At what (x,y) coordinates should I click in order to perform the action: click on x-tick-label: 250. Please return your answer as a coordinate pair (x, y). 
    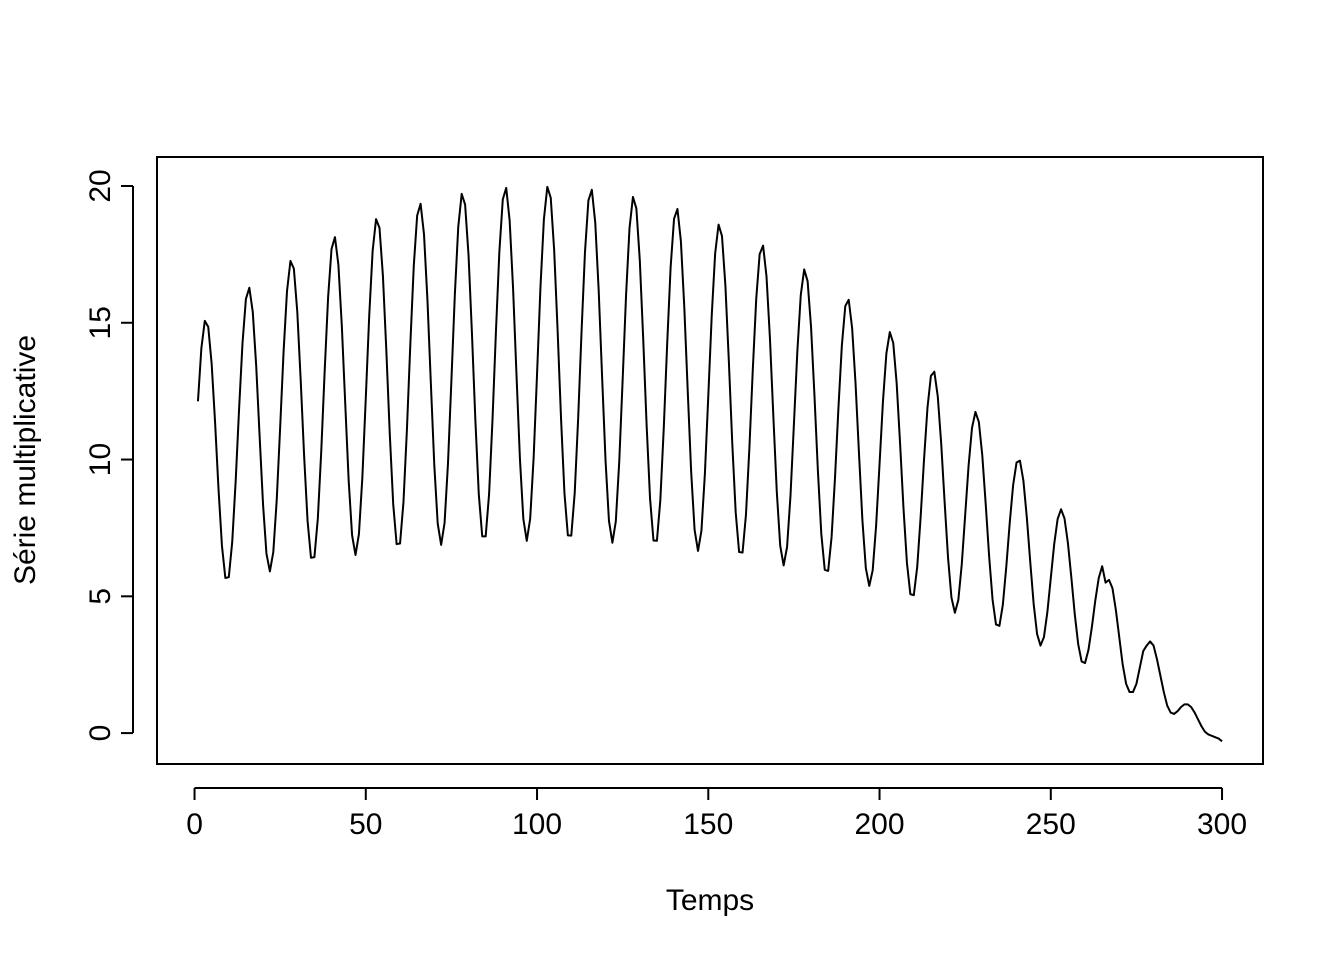
    Looking at the image, I should click on (1051, 824).